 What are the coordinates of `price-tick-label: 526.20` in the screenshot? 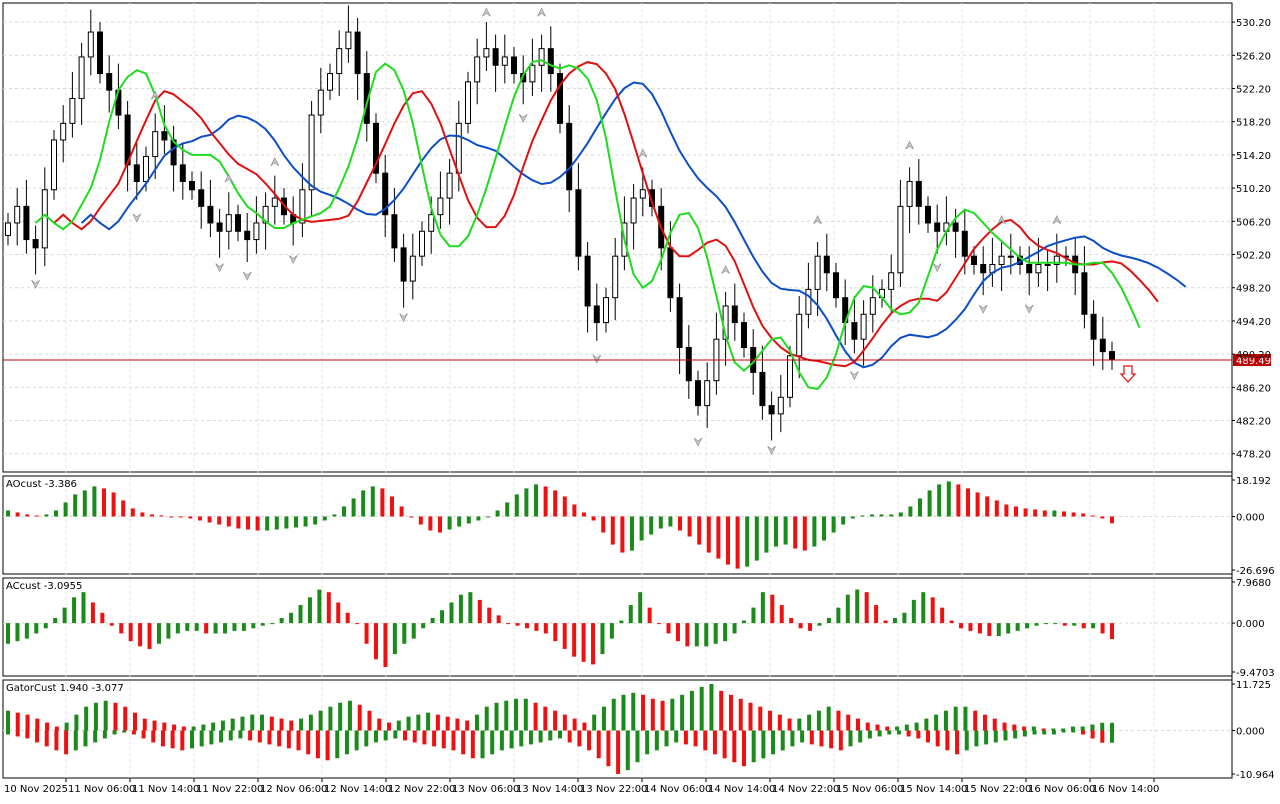 It's located at (1253, 56).